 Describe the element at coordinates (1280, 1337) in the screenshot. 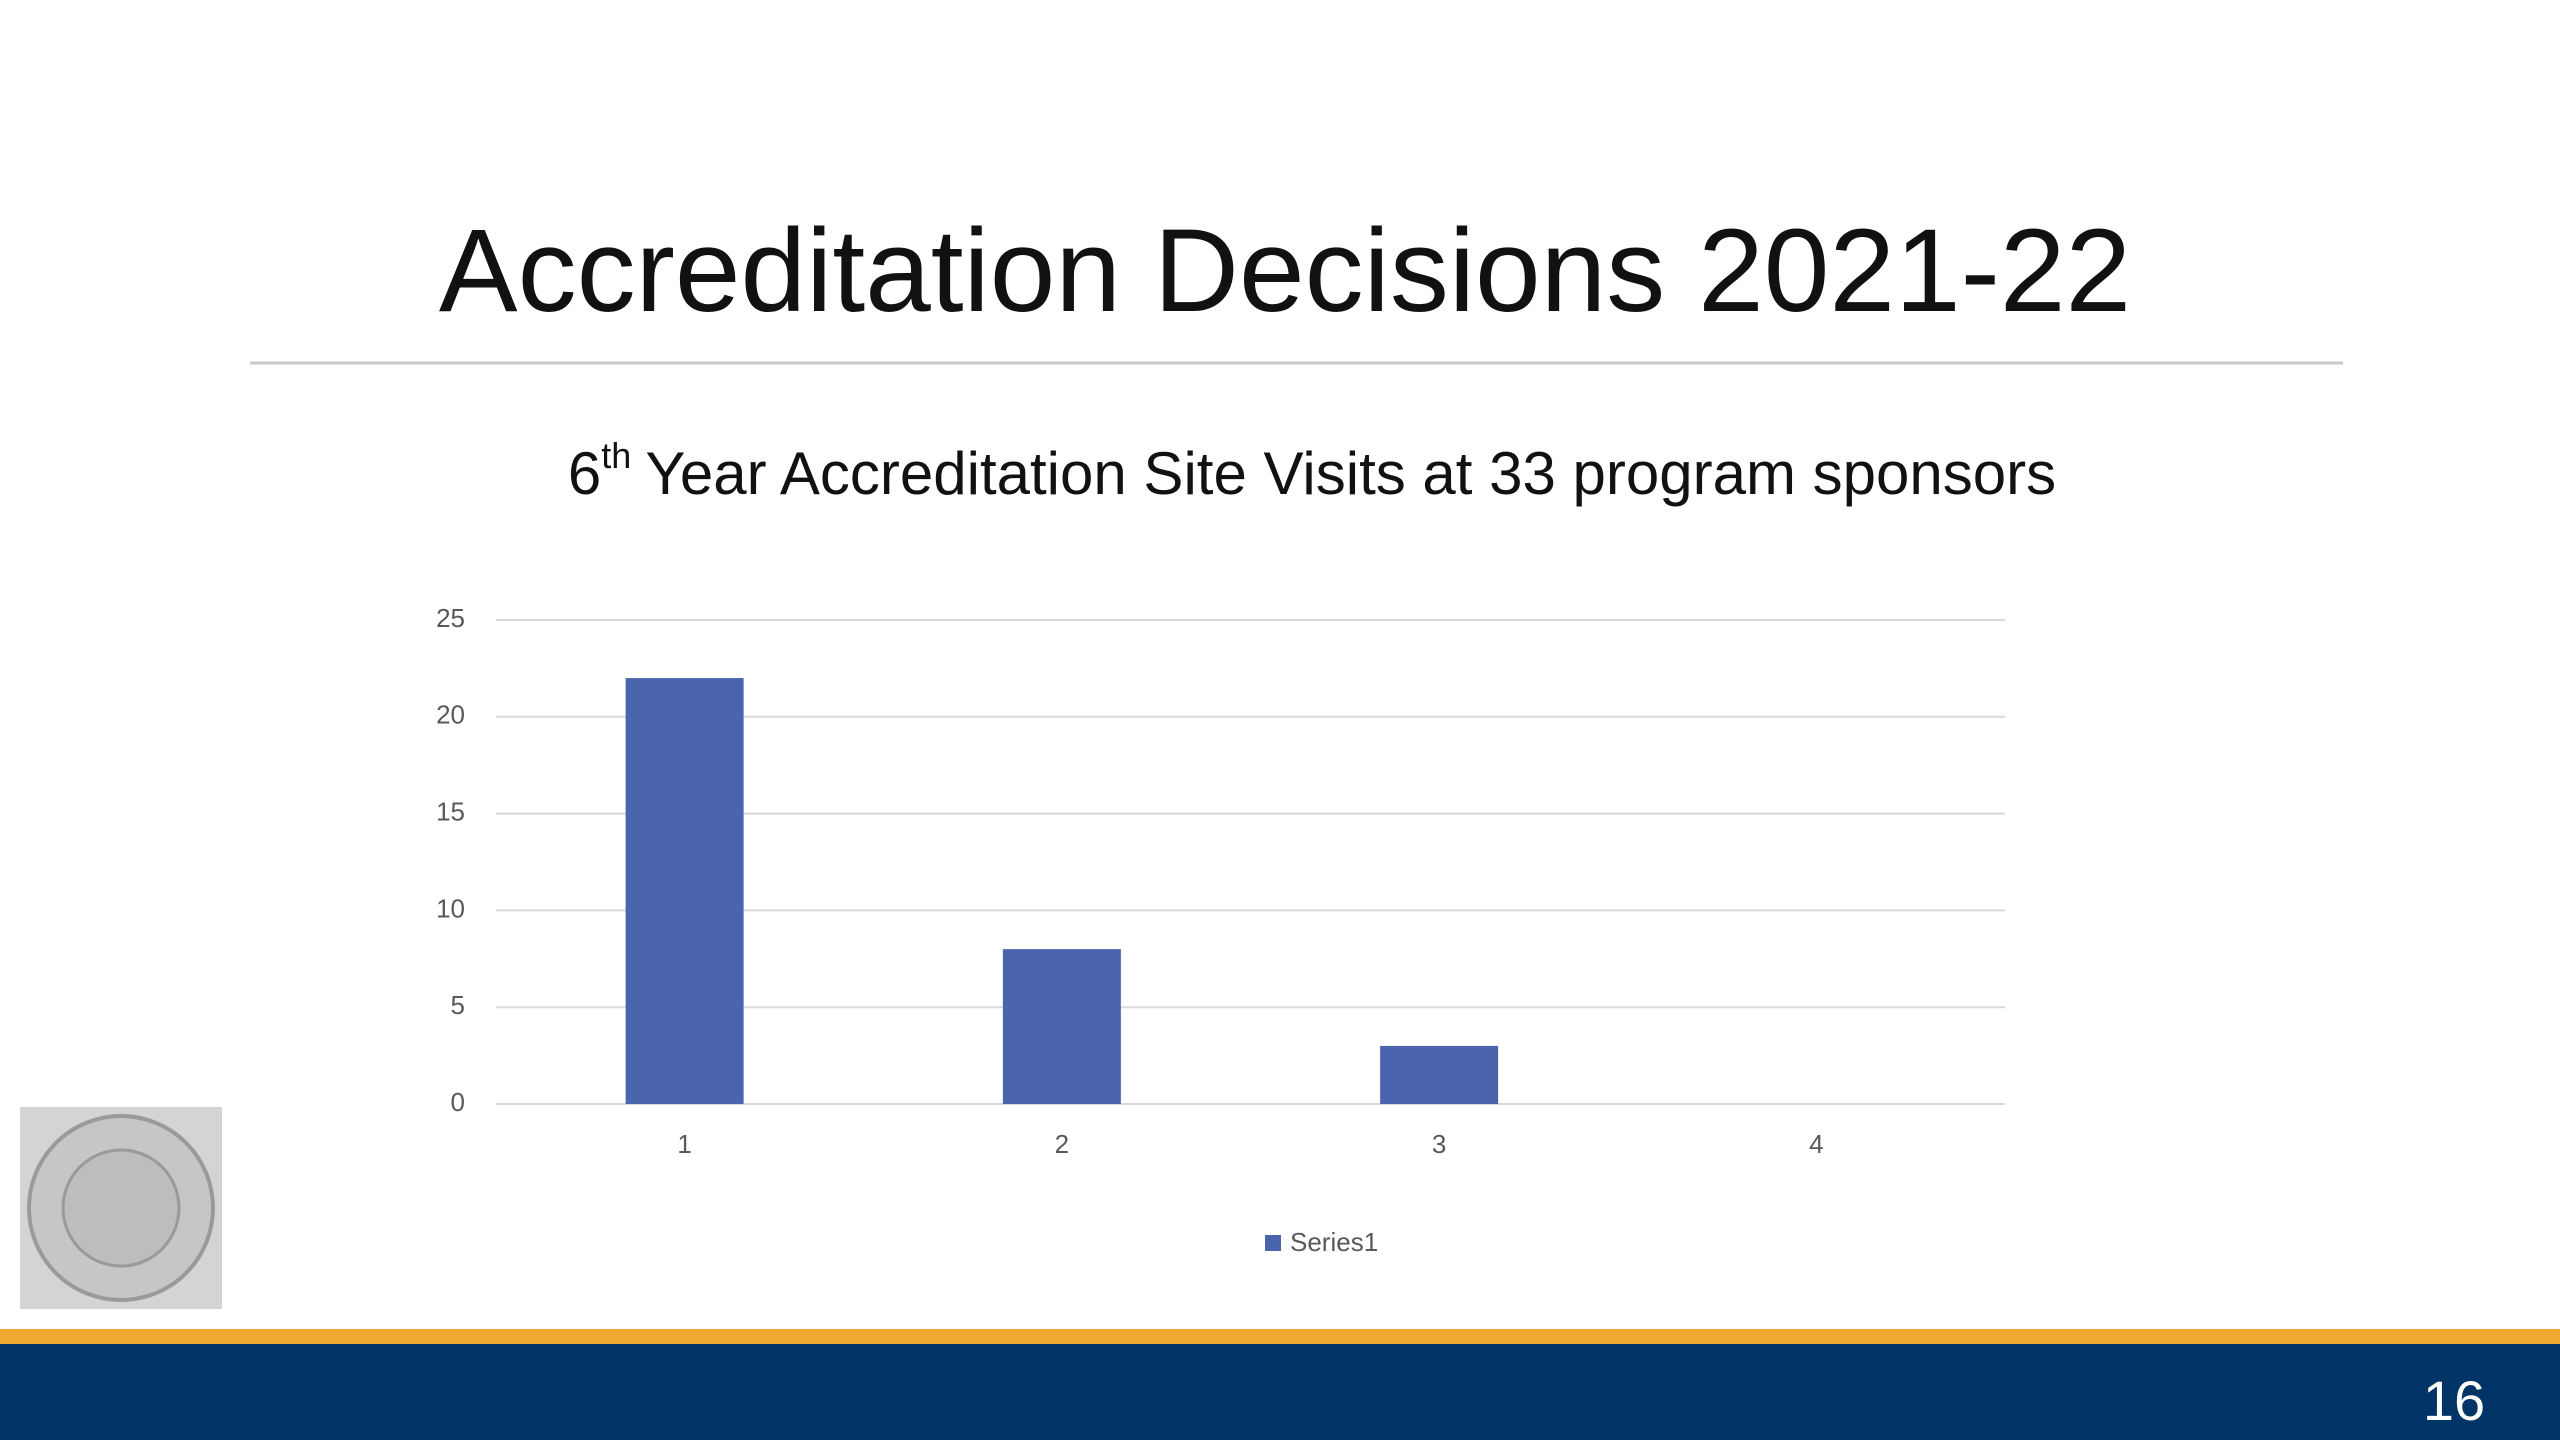

I see `accent-bar` at that location.